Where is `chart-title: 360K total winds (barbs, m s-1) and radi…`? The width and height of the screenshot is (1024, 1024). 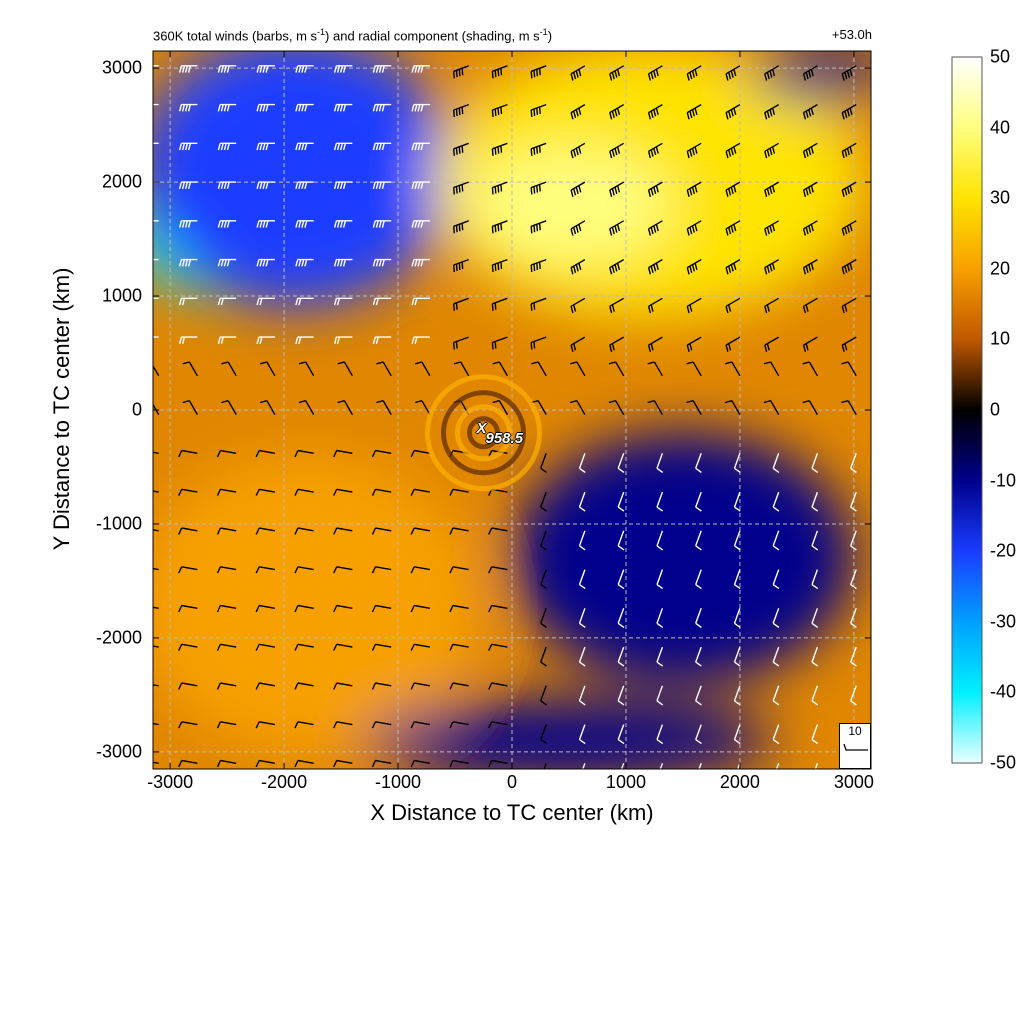
chart-title: 360K total winds (barbs, m s-1) and radi… is located at coordinates (353, 35).